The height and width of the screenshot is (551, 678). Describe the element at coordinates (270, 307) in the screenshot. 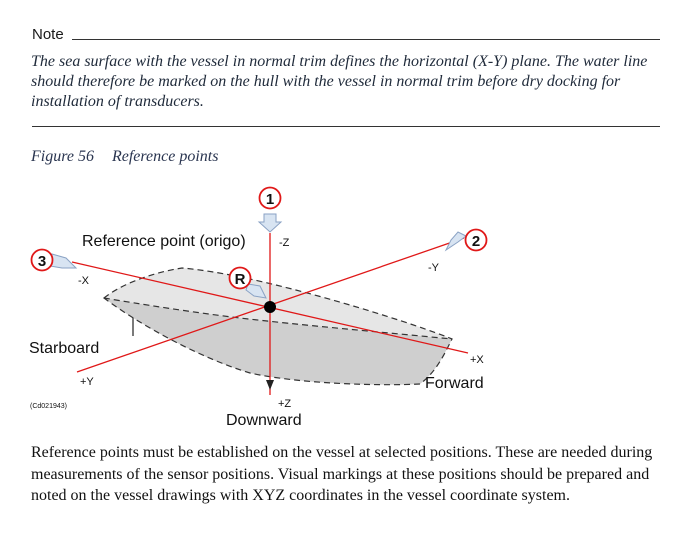

I see `origin-point` at that location.